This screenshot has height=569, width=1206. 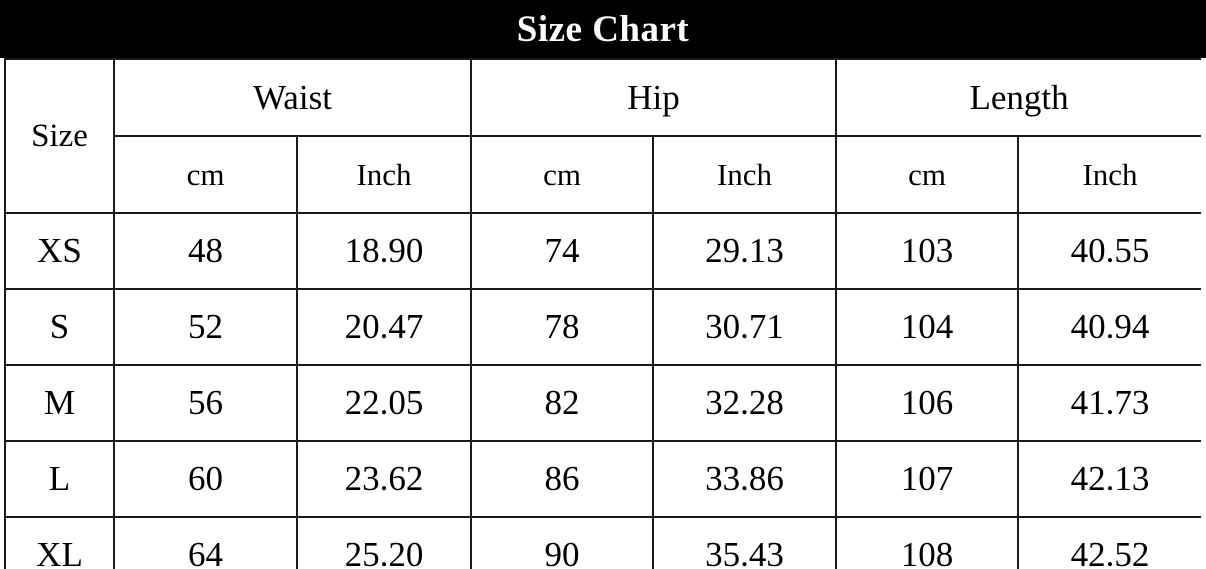 I want to click on column-group-header-waist: Waist, so click(x=292, y=97).